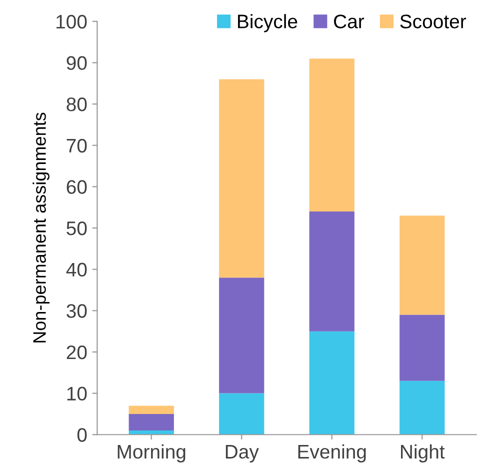  Describe the element at coordinates (332, 453) in the screenshot. I see `x-tick-label: Evening` at that location.